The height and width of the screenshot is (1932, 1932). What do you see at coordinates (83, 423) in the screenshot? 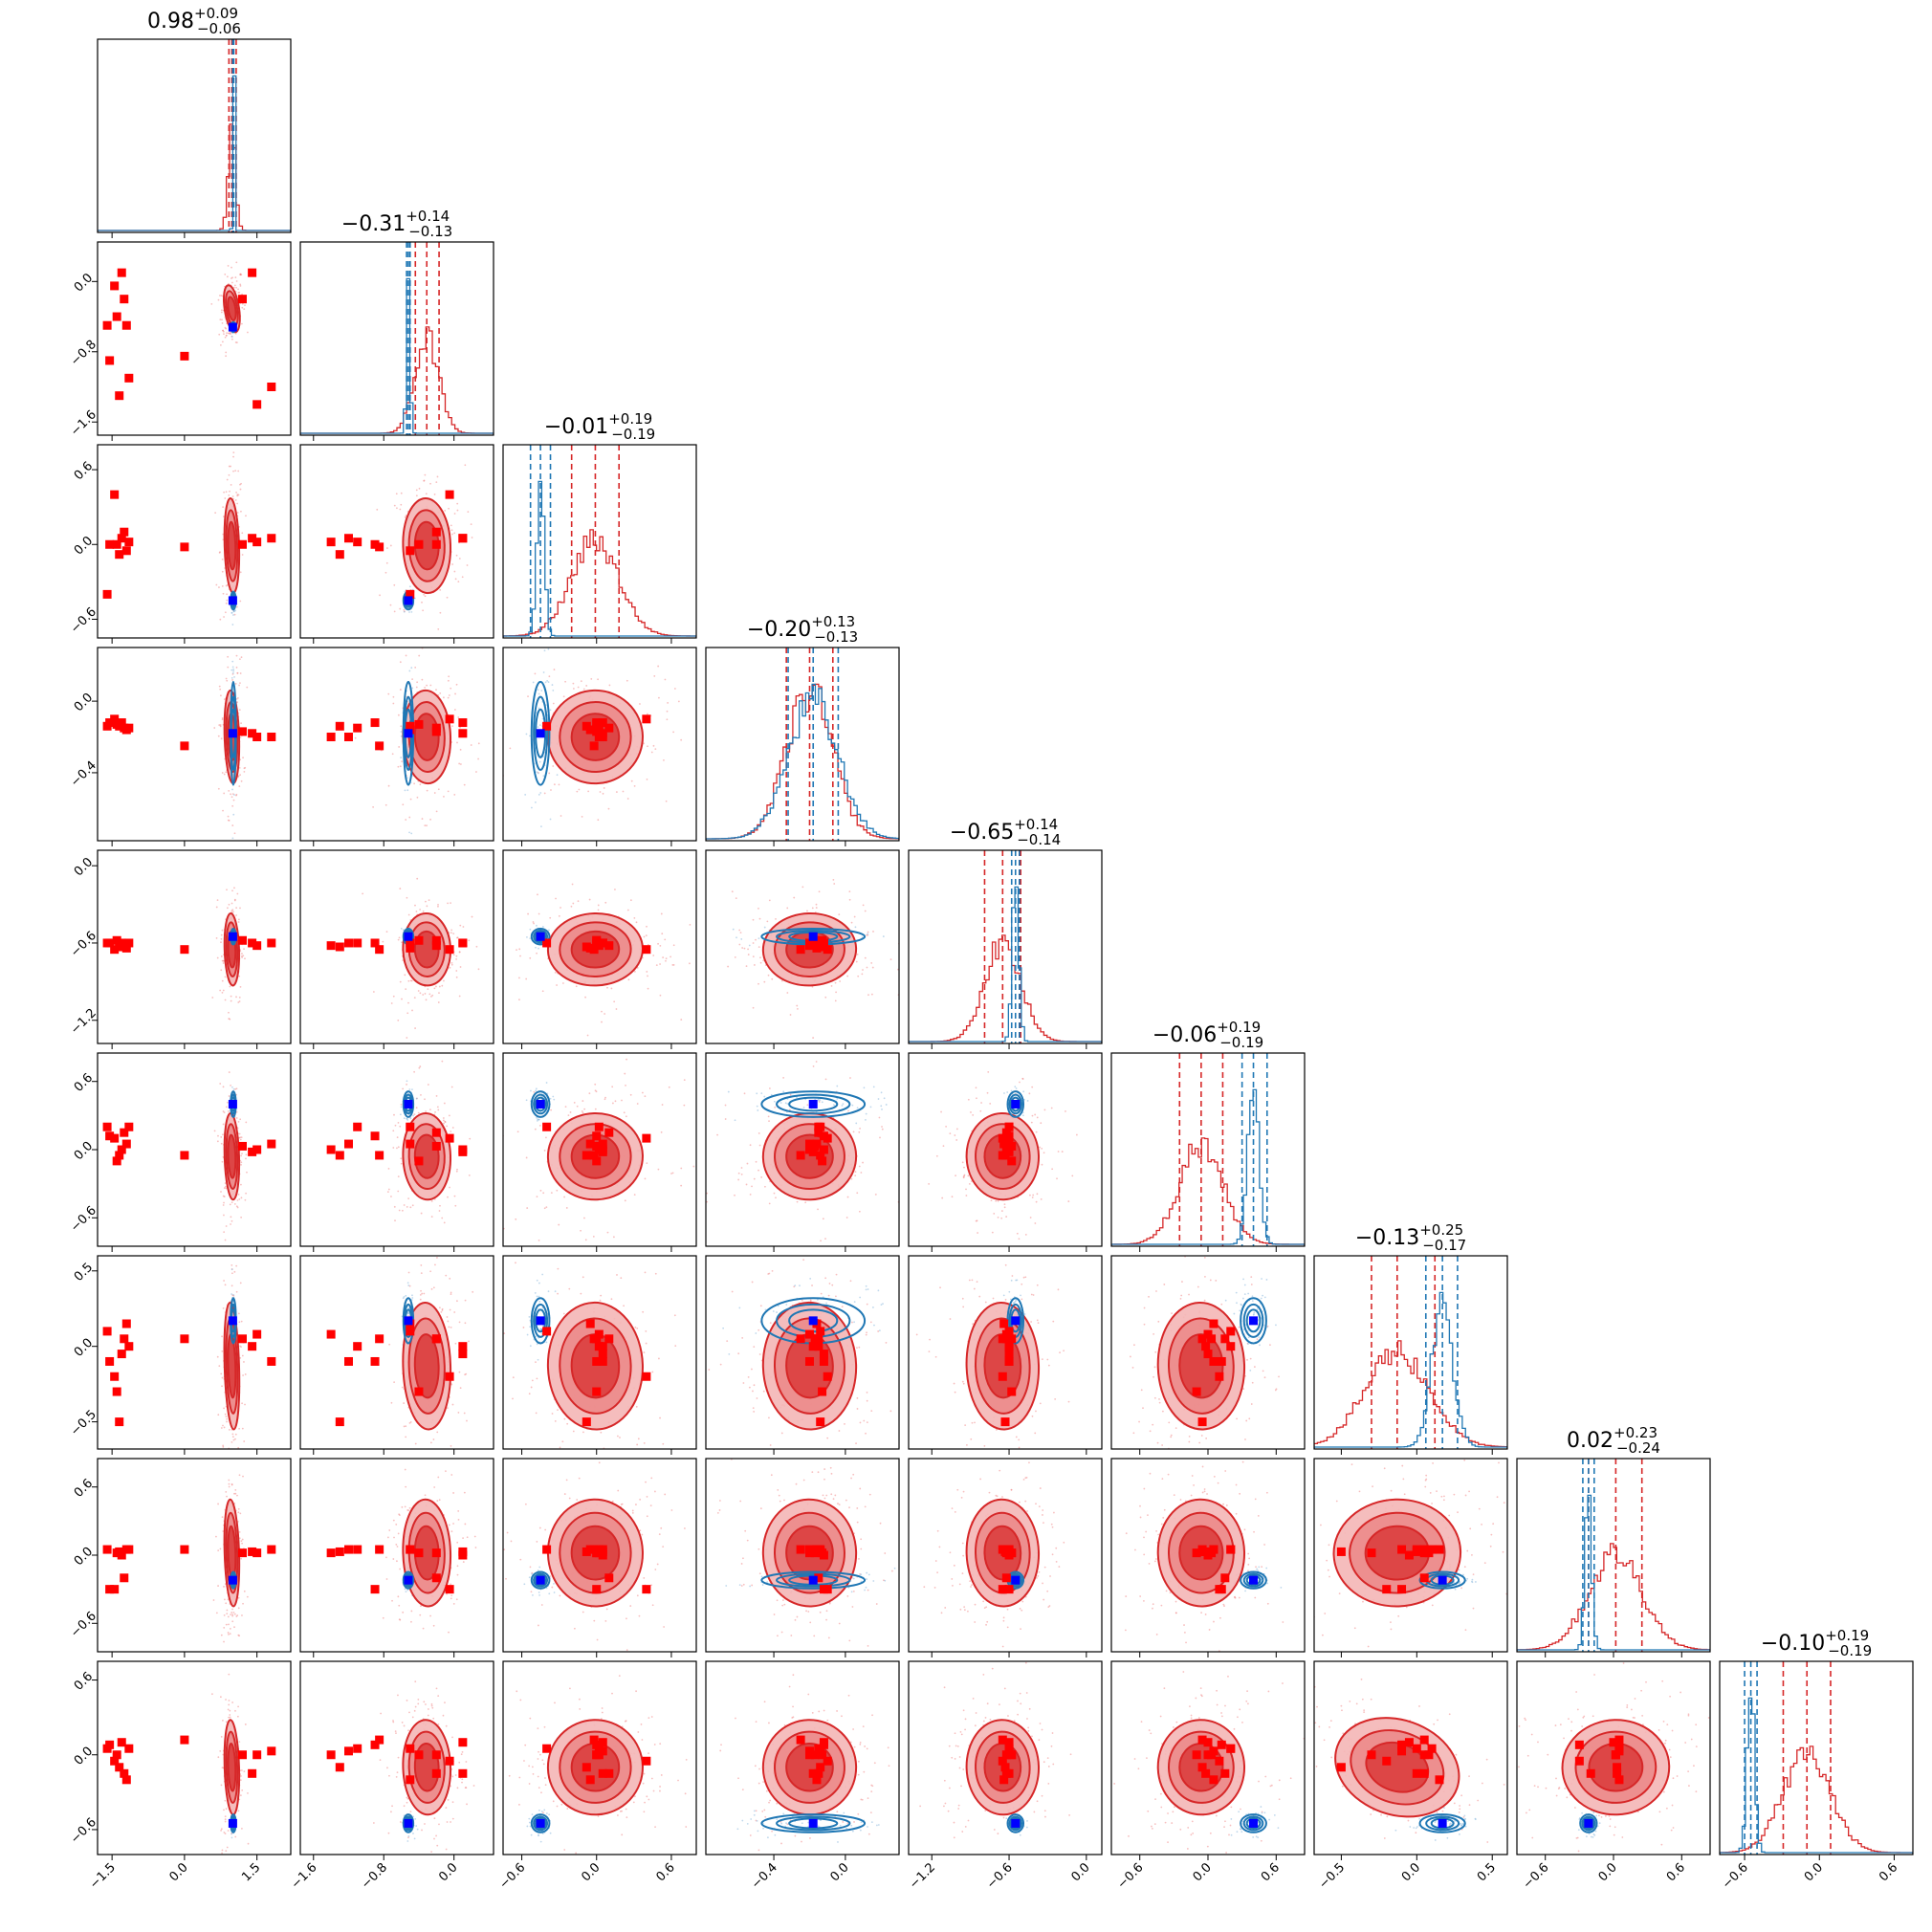
I see `y-tick-label-1-0: −1.6` at bounding box center [83, 423].